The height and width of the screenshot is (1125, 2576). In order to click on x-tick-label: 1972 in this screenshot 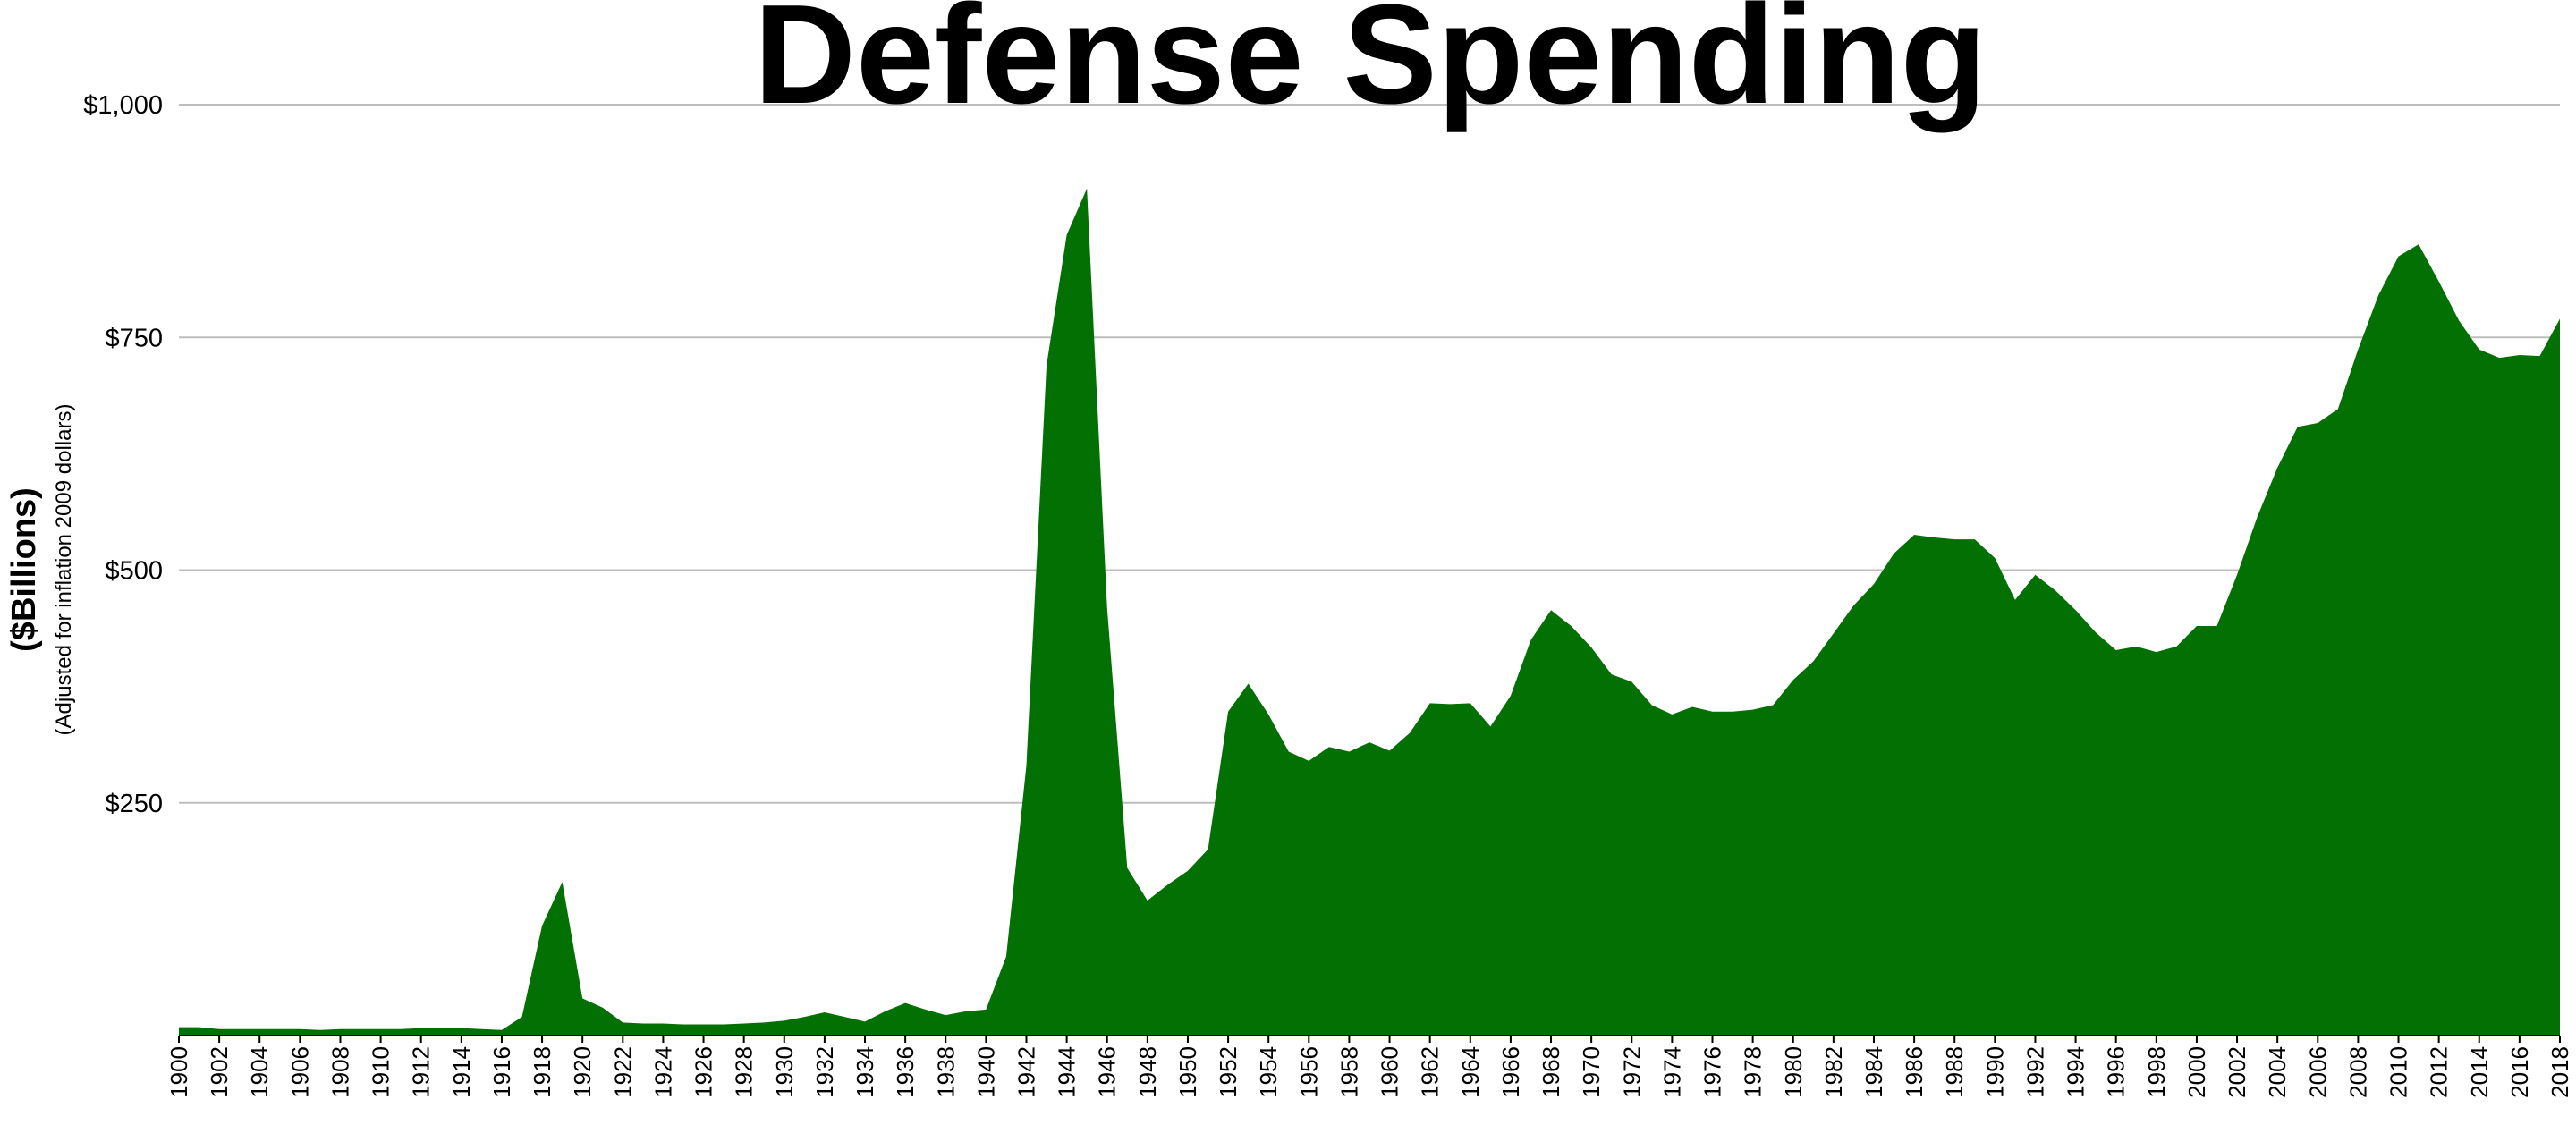, I will do `click(1631, 1072)`.